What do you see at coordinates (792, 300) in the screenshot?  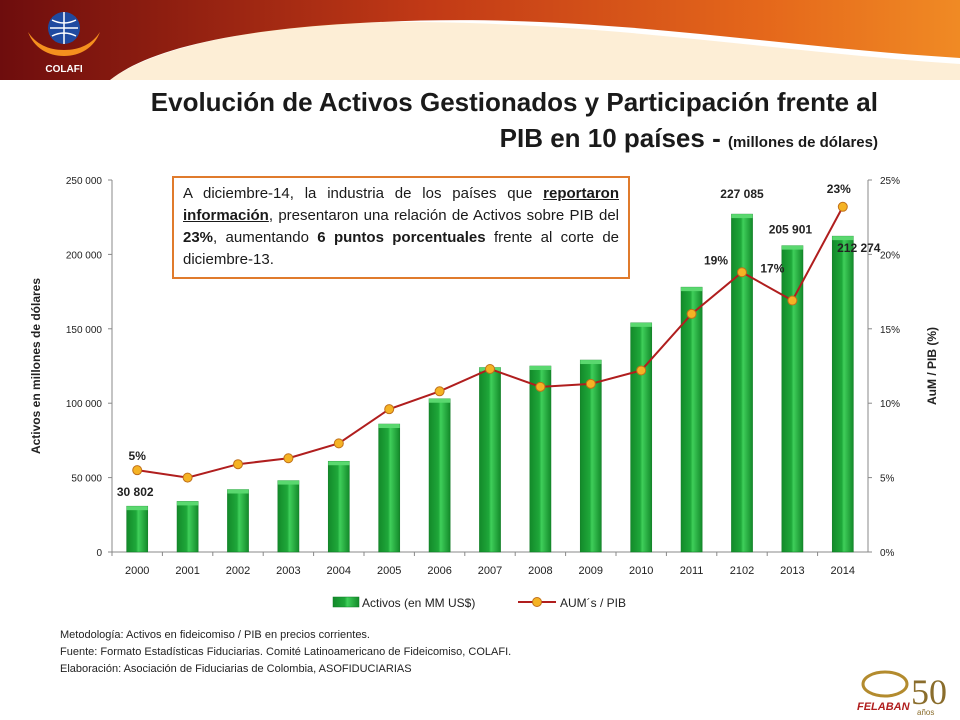 I see `line-point-2013` at bounding box center [792, 300].